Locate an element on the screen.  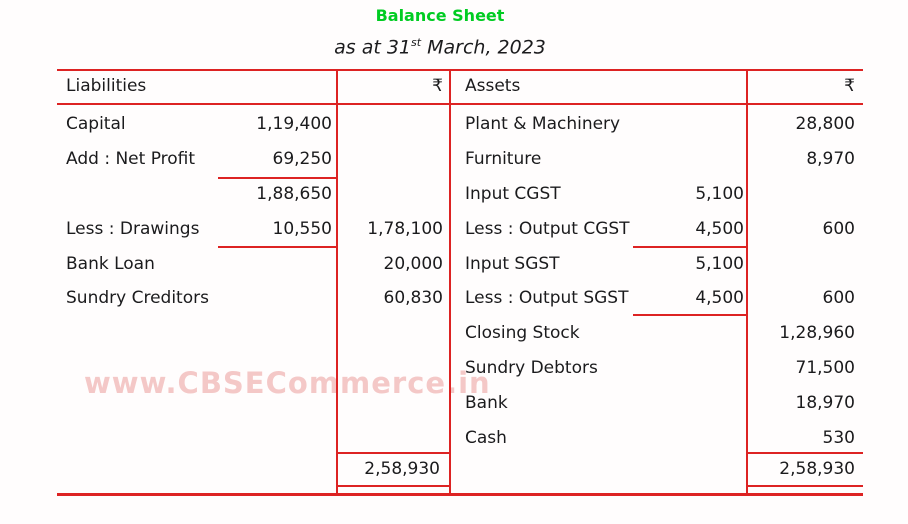
table-row: Input SGST 5,100 is located at coordinates (656, 263).